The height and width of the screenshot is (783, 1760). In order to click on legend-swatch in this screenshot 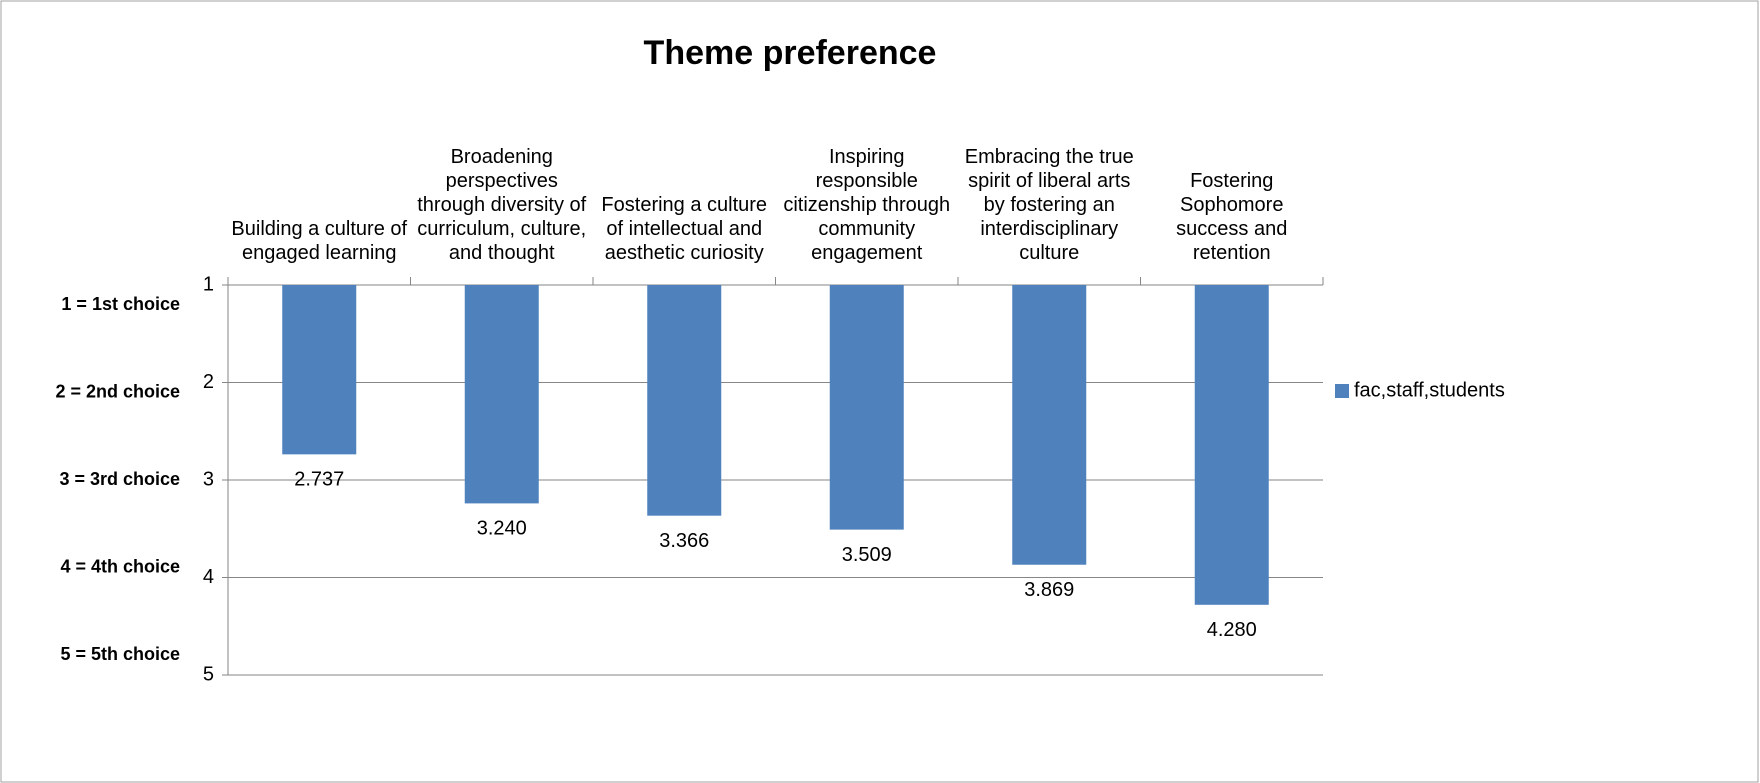, I will do `click(1342, 391)`.